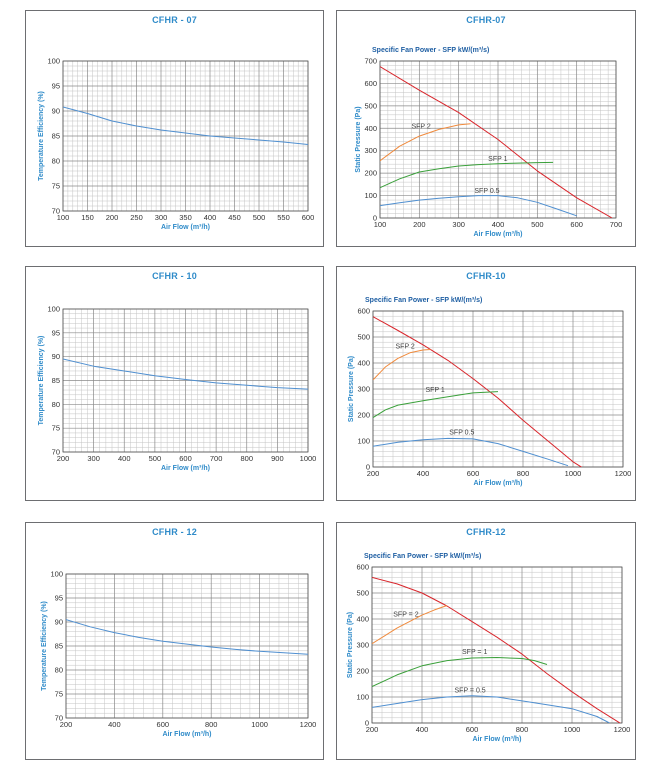 The image size is (661, 773). Describe the element at coordinates (174, 20) in the screenshot. I see `chart-title: CFHR - 07` at that location.